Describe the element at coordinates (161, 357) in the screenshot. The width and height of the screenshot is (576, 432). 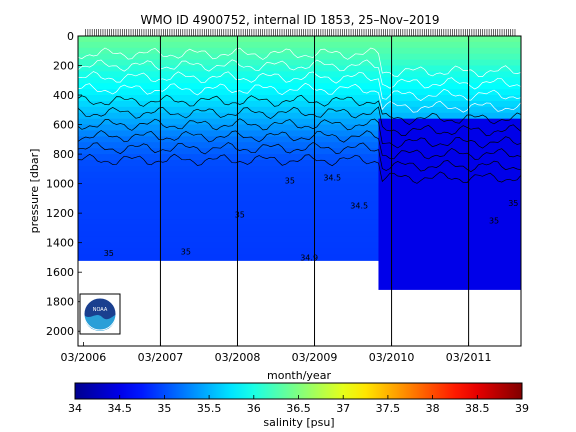
I see `x-tick-label: 03/2007` at that location.